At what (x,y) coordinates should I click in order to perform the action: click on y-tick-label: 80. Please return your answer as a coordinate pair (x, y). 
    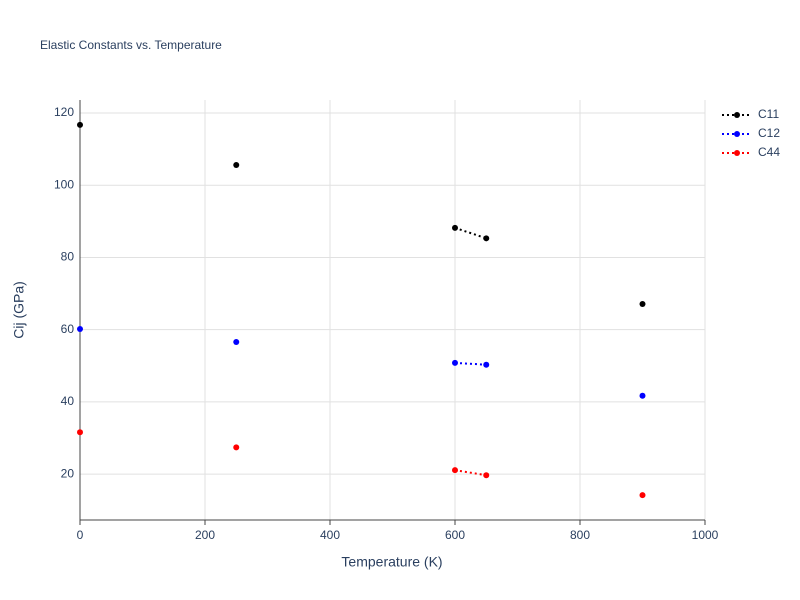
    Looking at the image, I should click on (68, 257).